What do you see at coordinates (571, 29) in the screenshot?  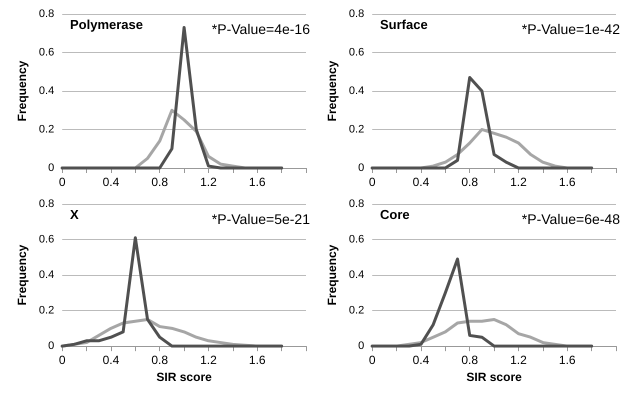 I see `annotation: *P-Value=1e-42` at bounding box center [571, 29].